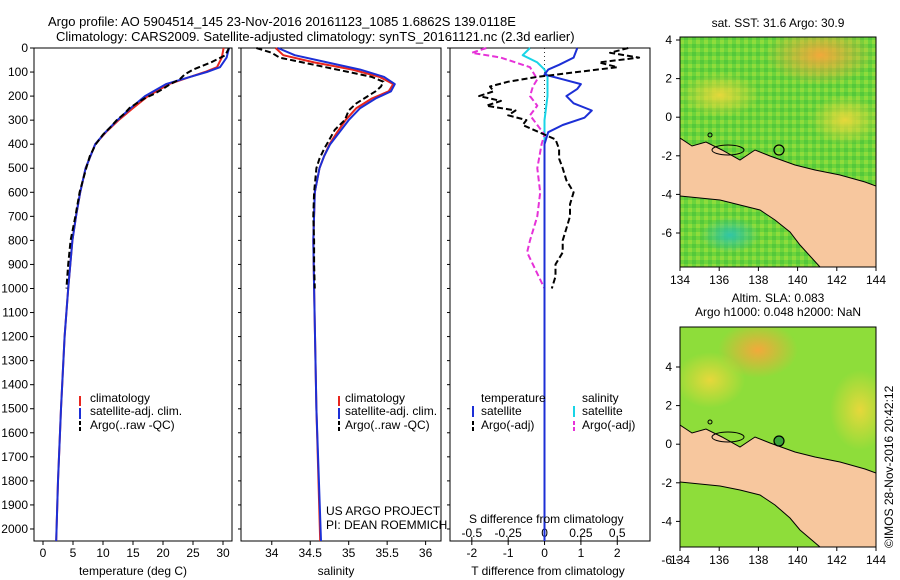  Describe the element at coordinates (383, 511) in the screenshot. I see `project-label: US ARGO PROJECT` at that location.